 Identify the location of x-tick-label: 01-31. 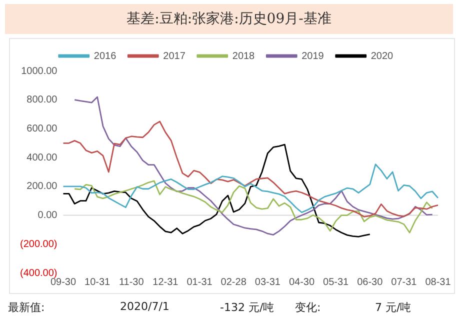
(199, 282).